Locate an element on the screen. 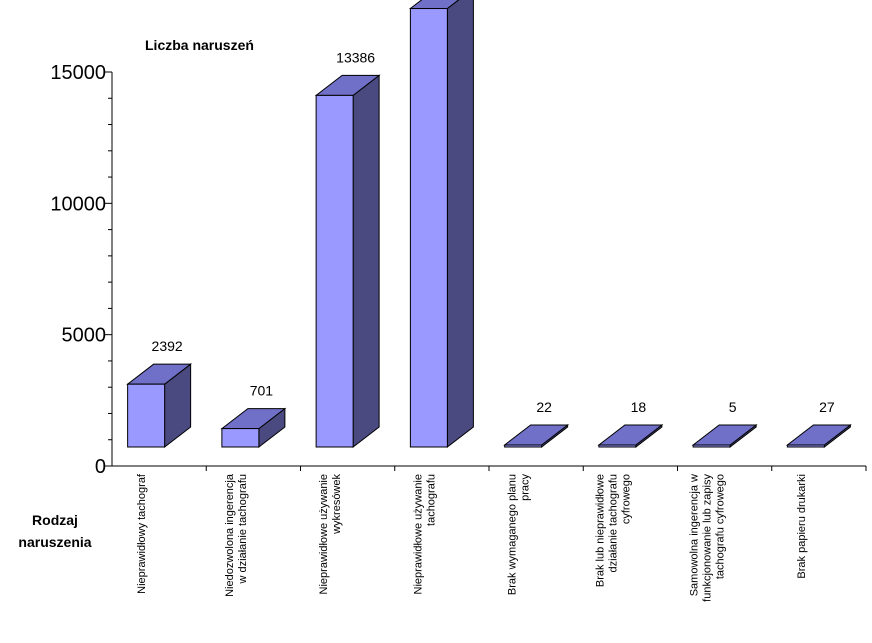 The height and width of the screenshot is (643, 872). y-tick-label: 10000 is located at coordinates (78, 204).